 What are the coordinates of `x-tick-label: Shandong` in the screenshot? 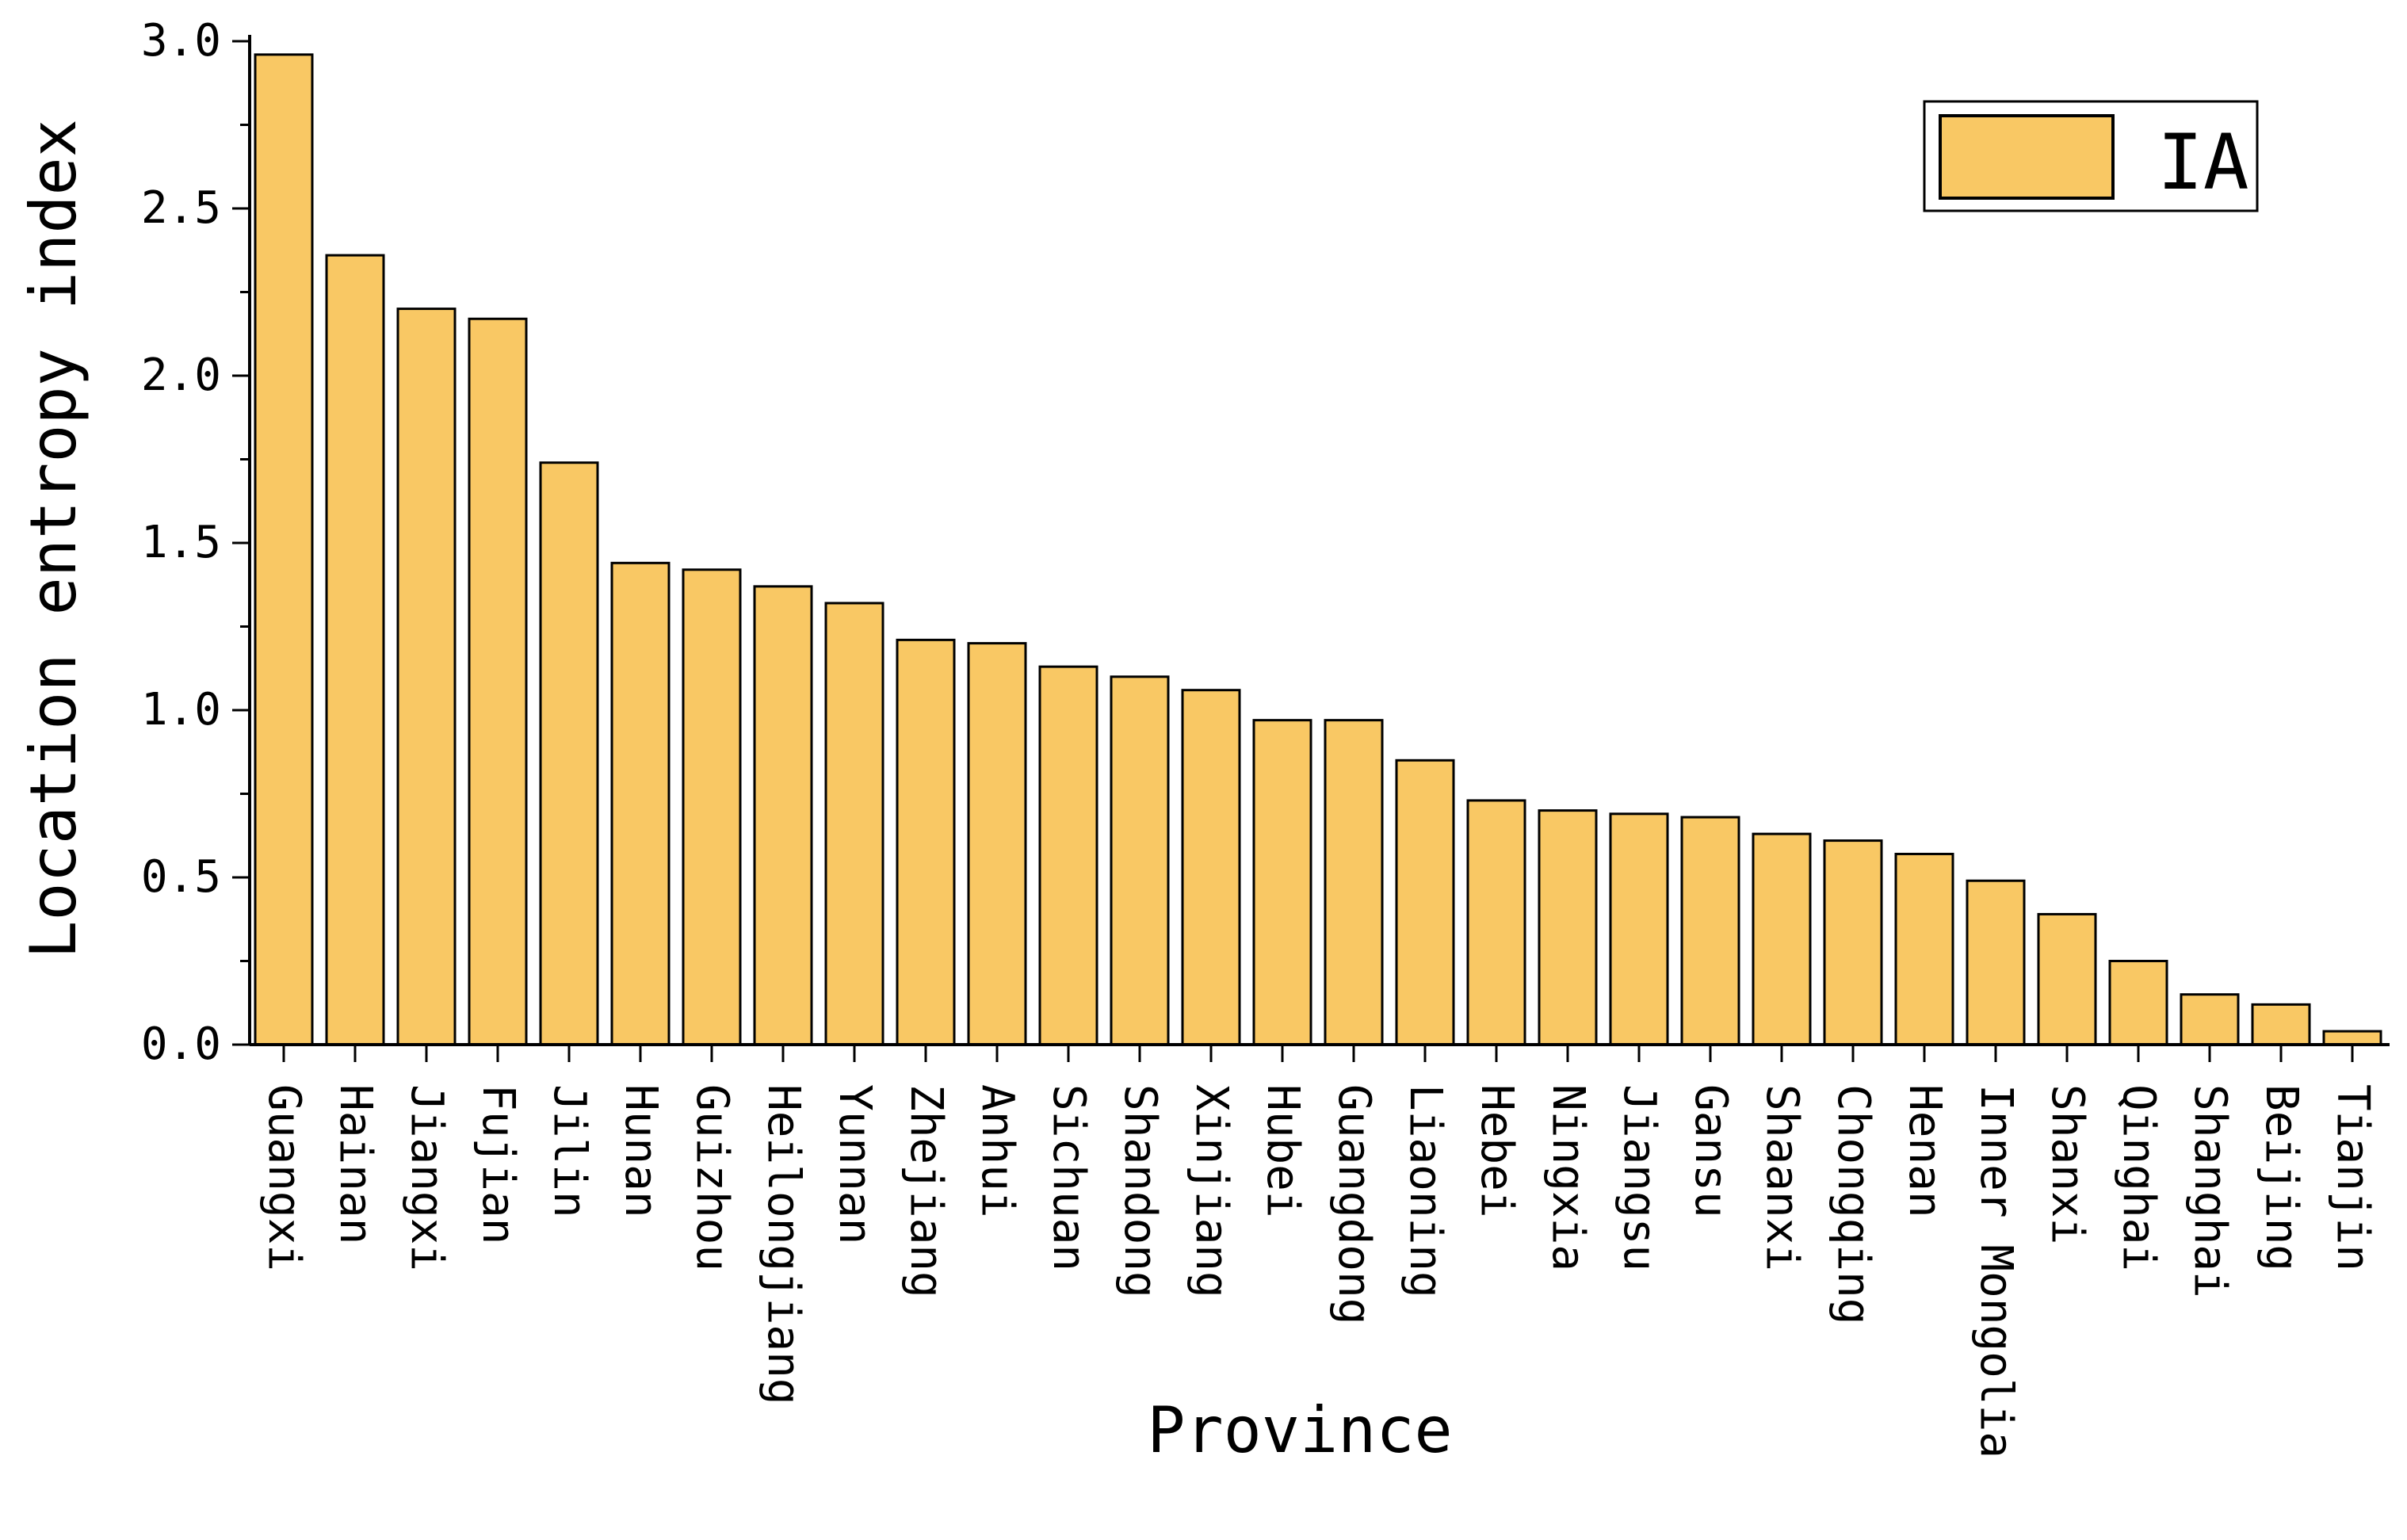 It's located at (1140, 1191).